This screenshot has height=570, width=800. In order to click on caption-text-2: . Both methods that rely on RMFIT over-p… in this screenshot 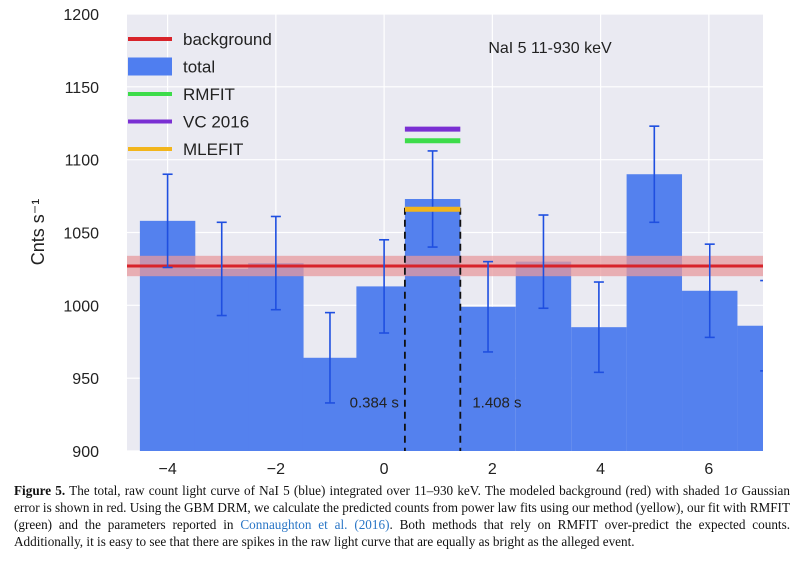, I will do `click(402, 533)`.